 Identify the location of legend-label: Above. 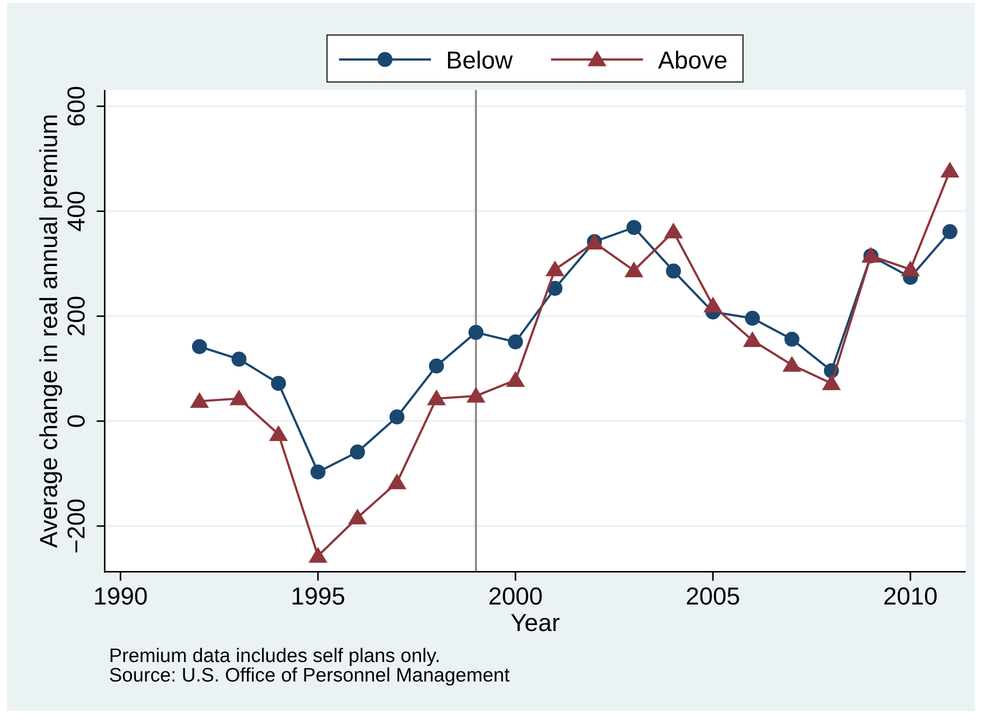
(693, 61).